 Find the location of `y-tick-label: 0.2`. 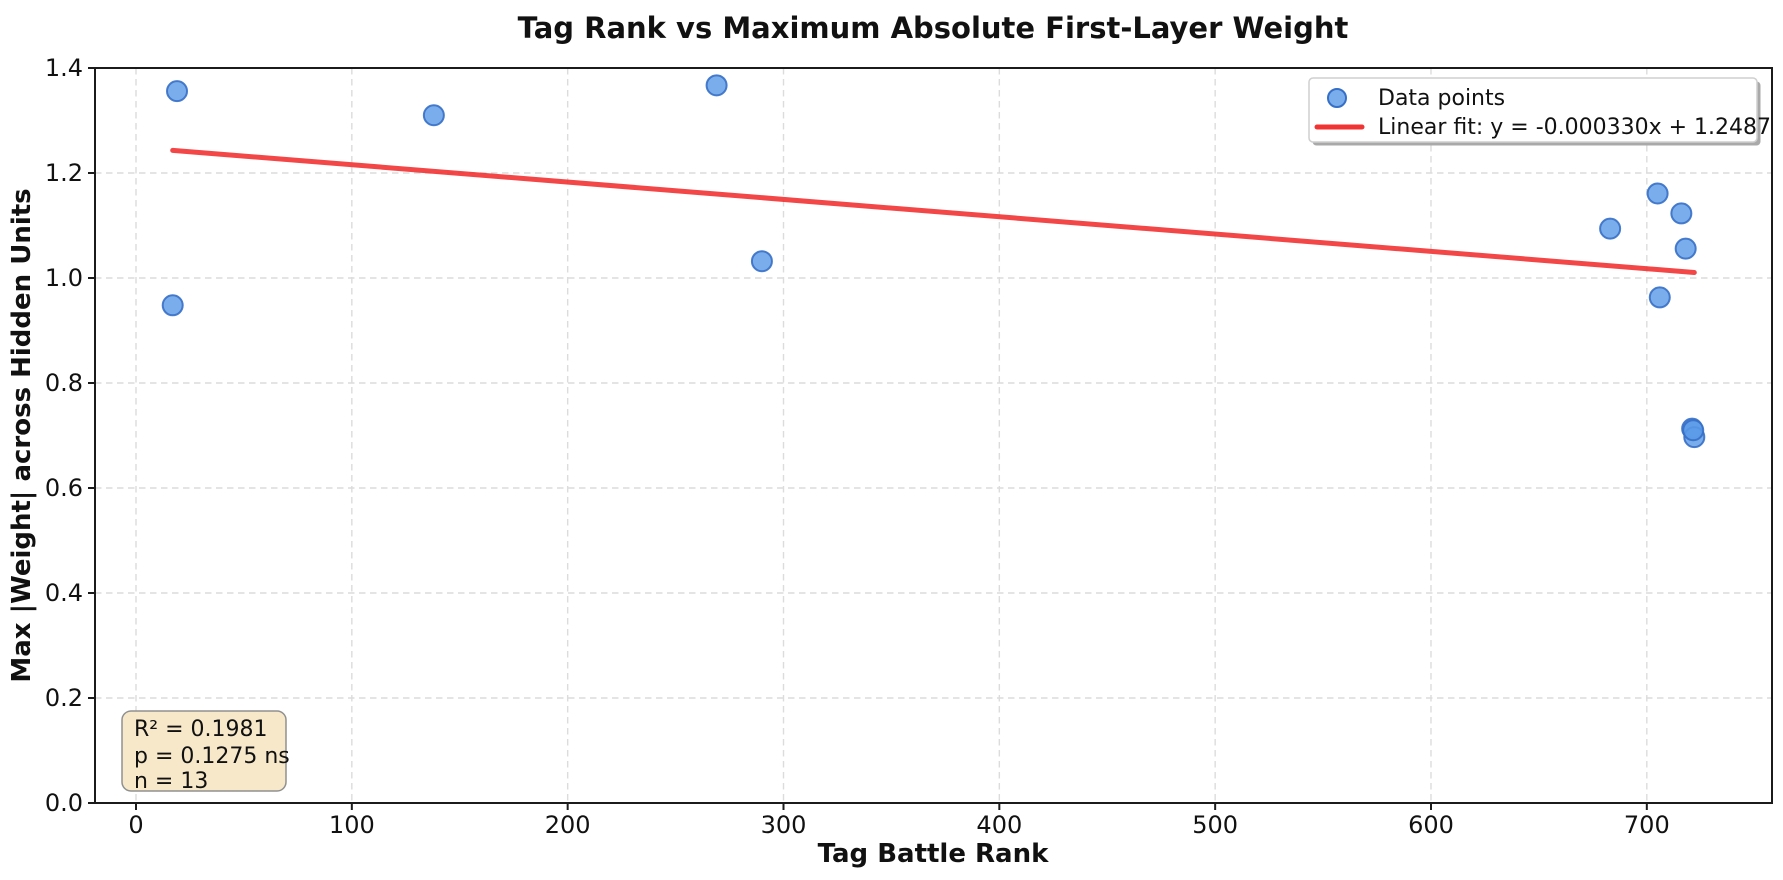

y-tick-label: 0.2 is located at coordinates (64, 698).